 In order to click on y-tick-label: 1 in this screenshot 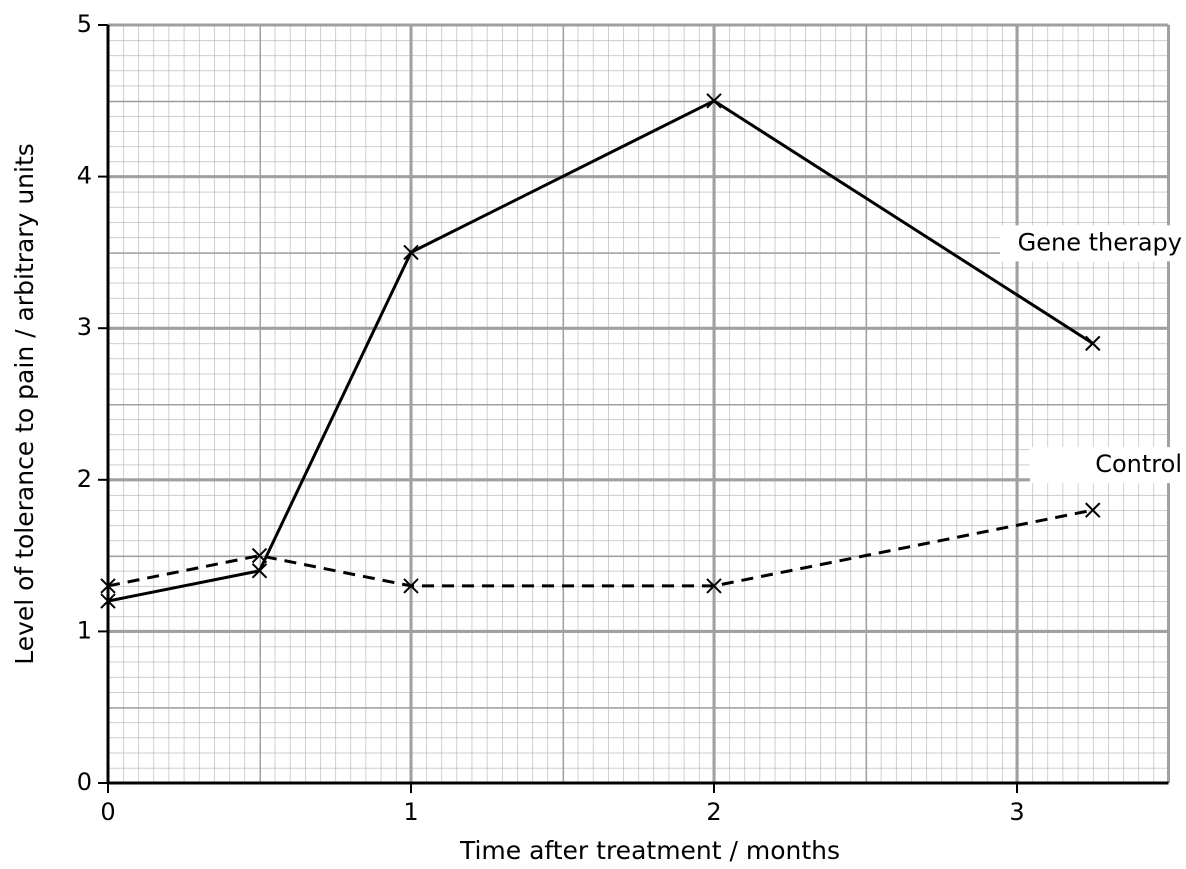, I will do `click(84, 630)`.